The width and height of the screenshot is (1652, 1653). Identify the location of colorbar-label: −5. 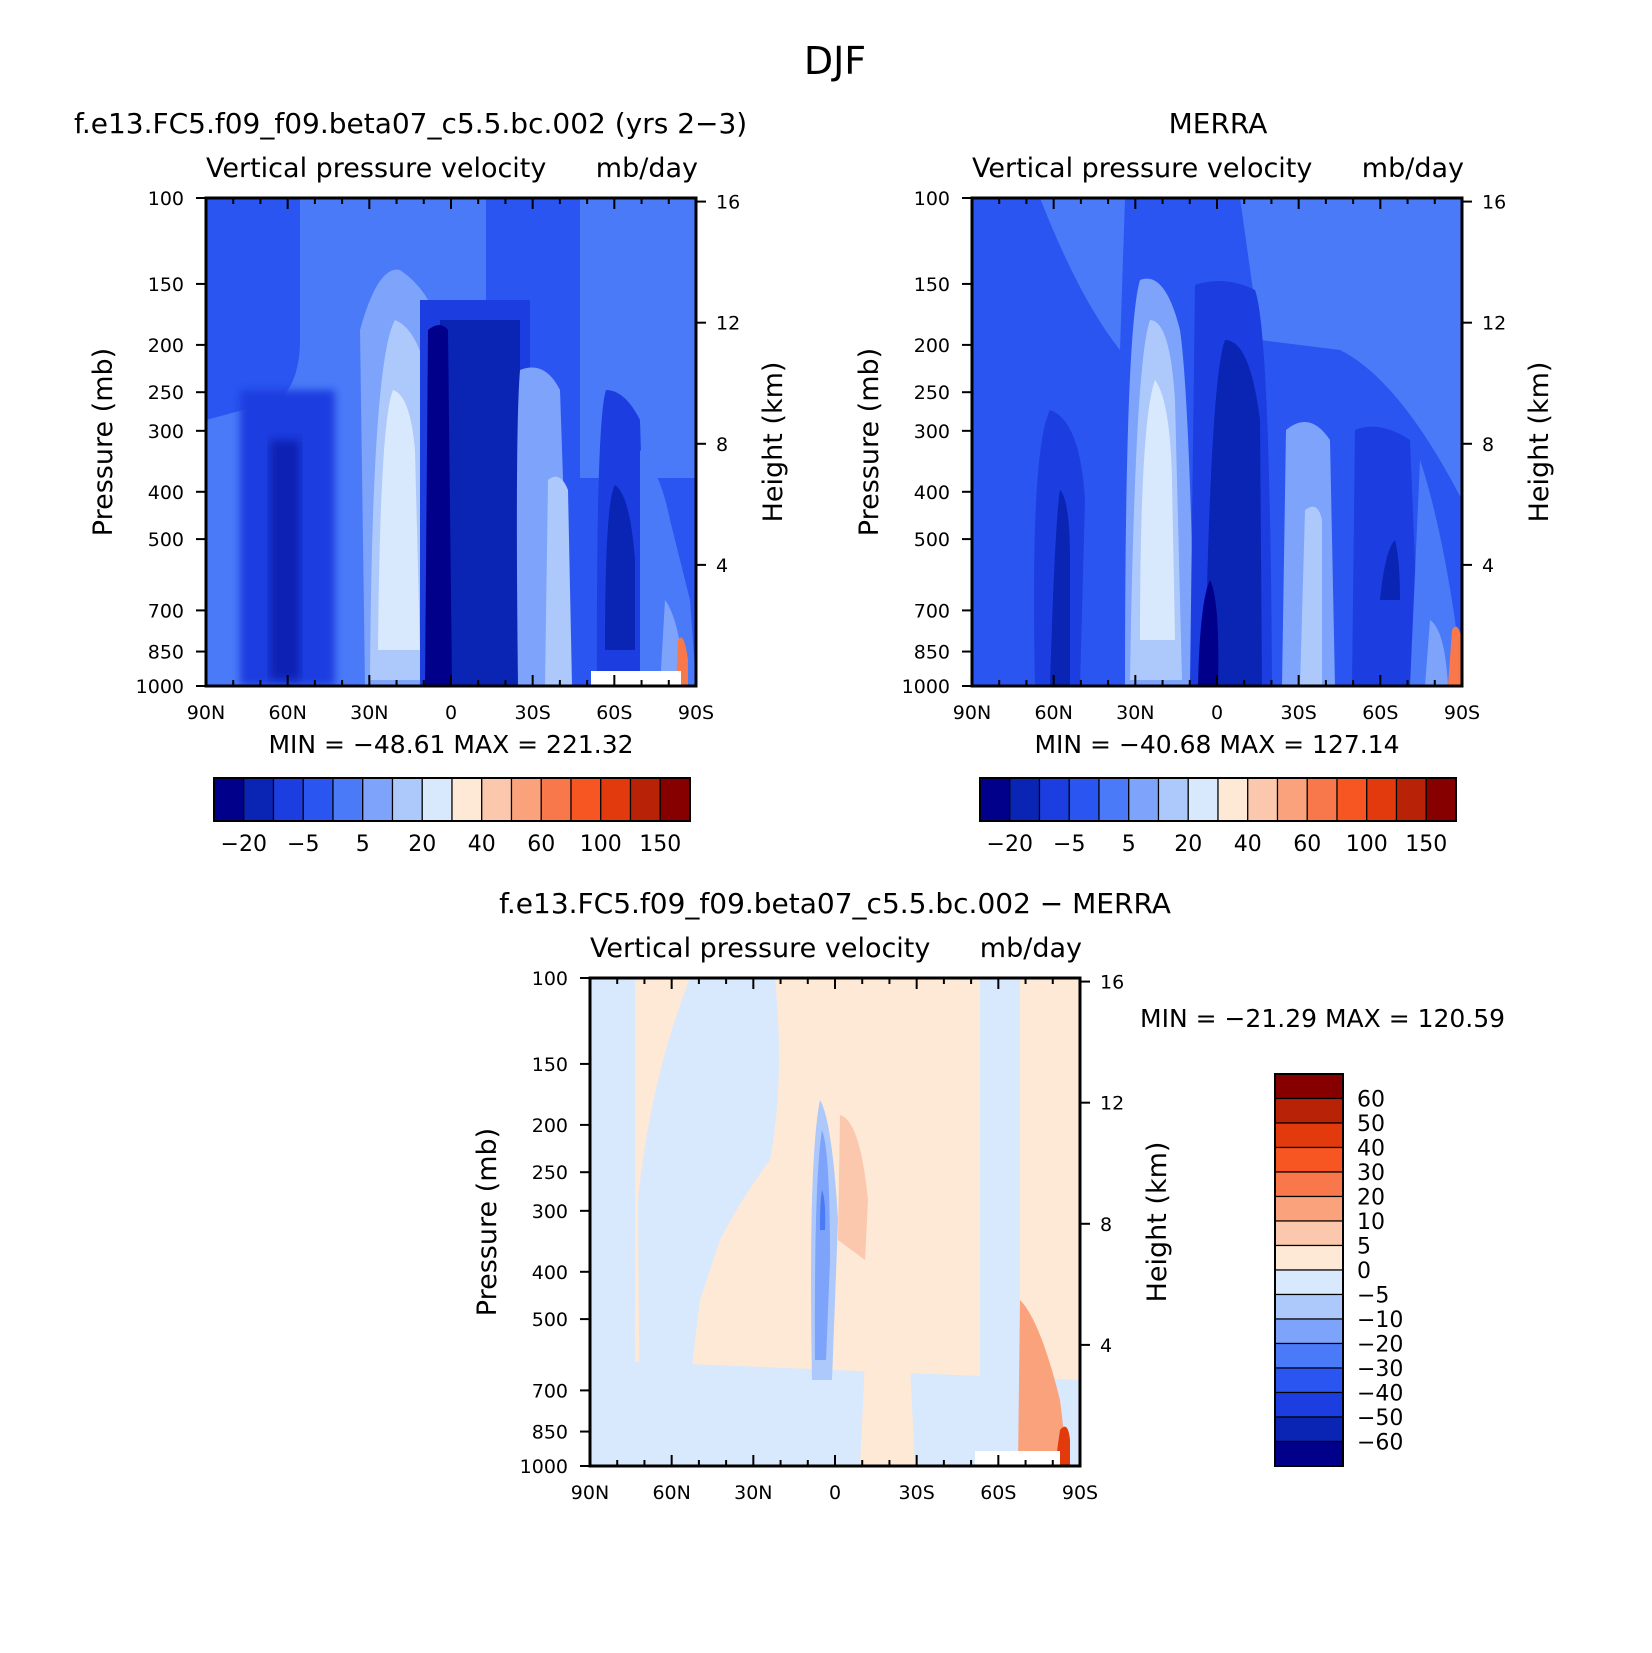
(1373, 1296).